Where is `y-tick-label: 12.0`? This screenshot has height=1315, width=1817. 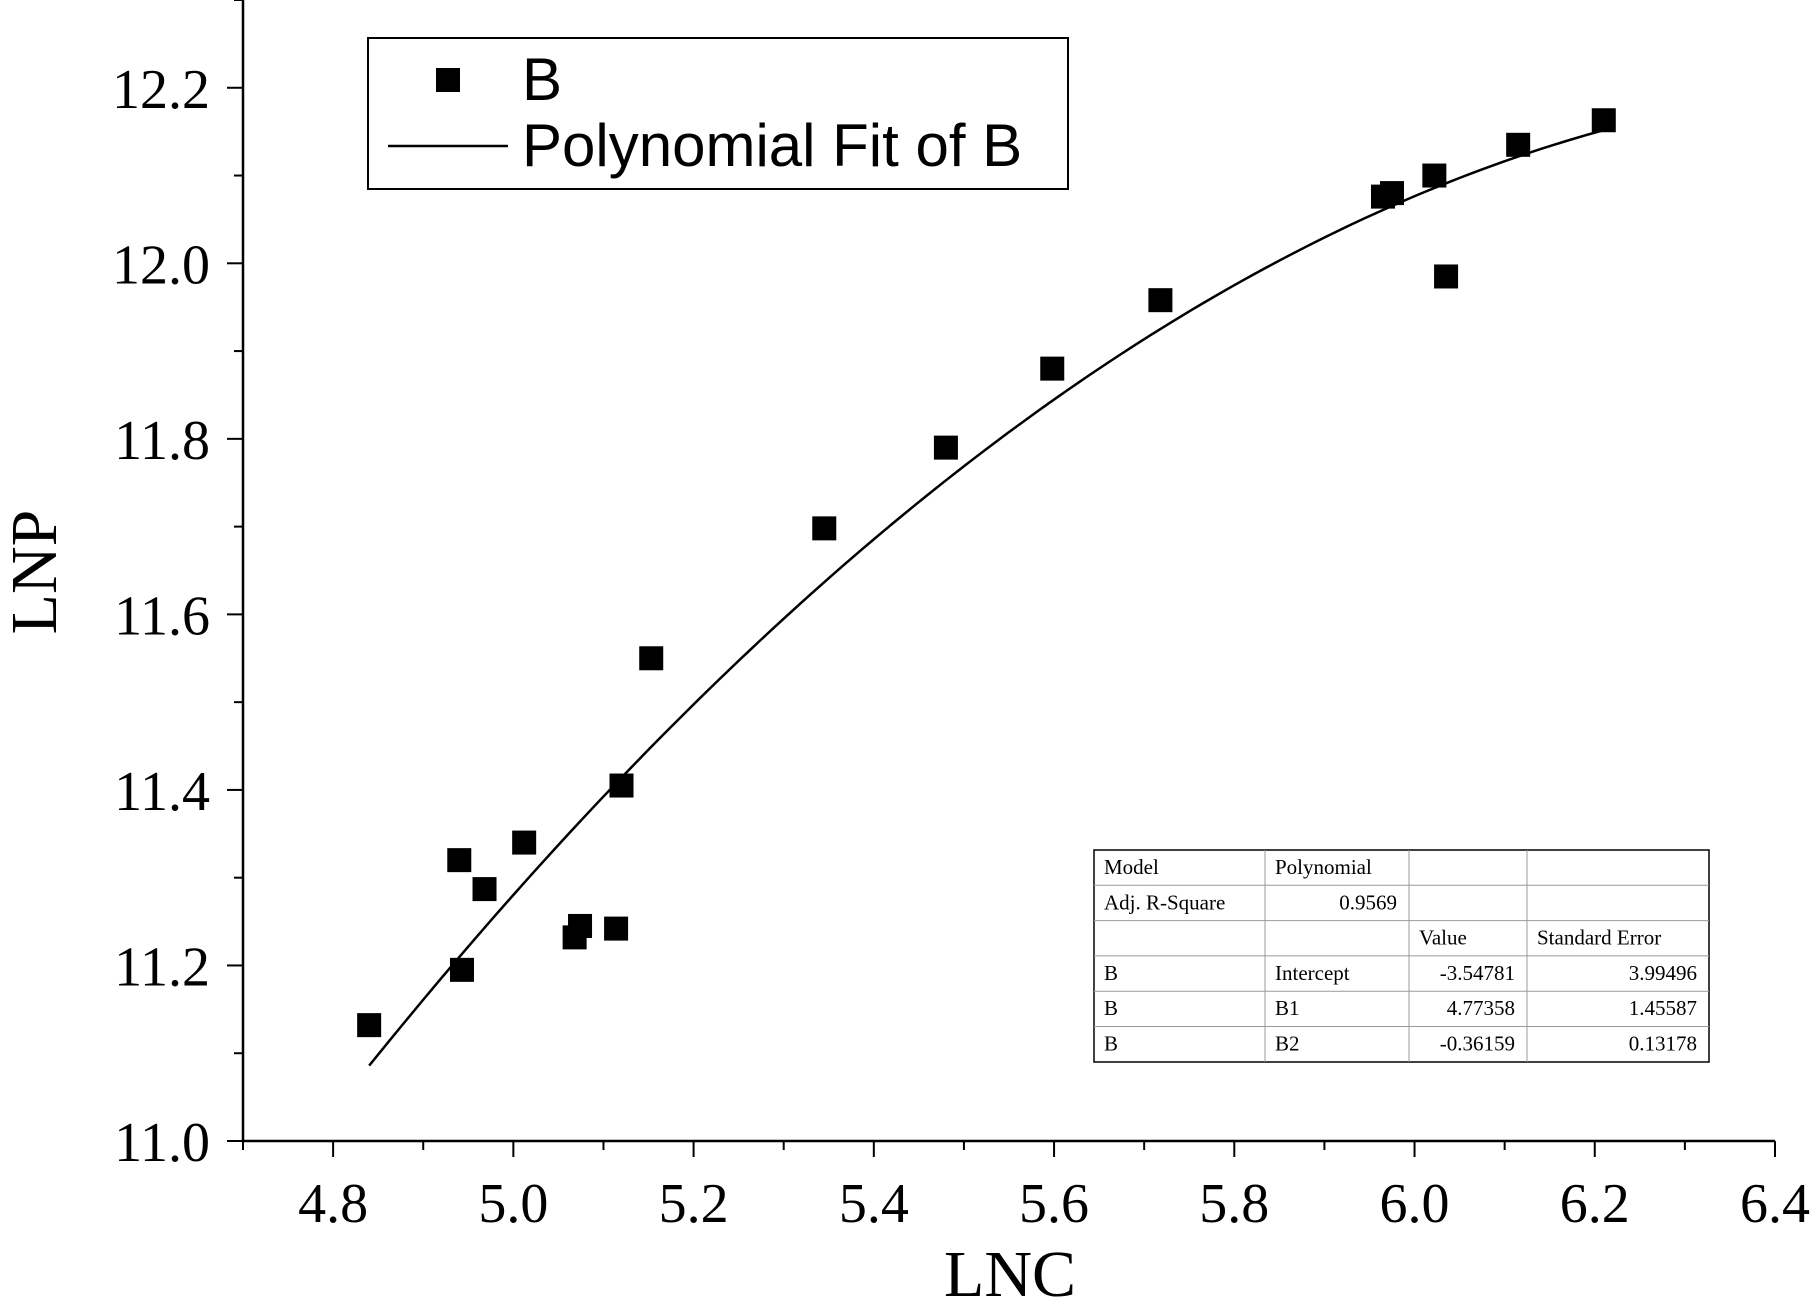 y-tick-label: 12.0 is located at coordinates (161, 265).